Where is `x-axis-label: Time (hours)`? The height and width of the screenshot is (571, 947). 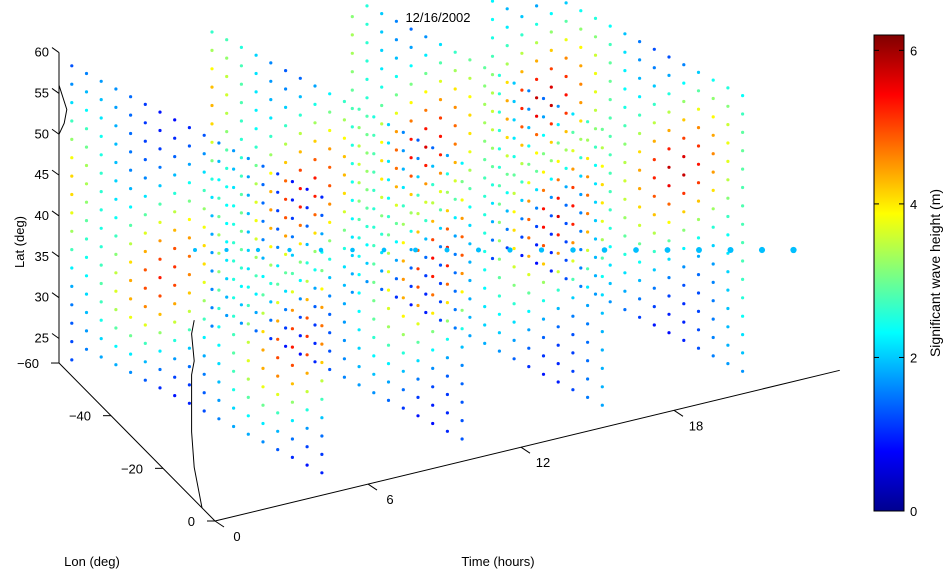
x-axis-label: Time (hours) is located at coordinates (497, 561).